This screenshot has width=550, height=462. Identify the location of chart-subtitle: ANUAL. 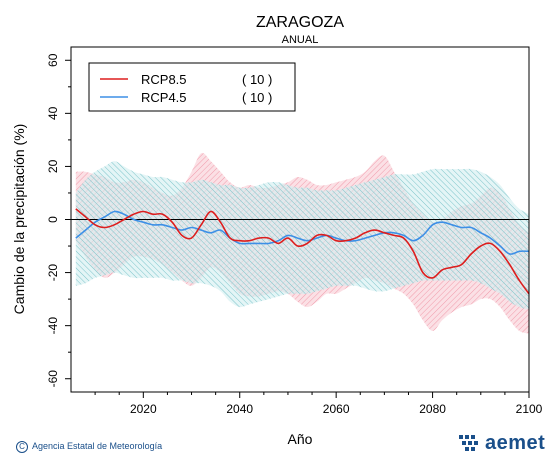
(300, 40).